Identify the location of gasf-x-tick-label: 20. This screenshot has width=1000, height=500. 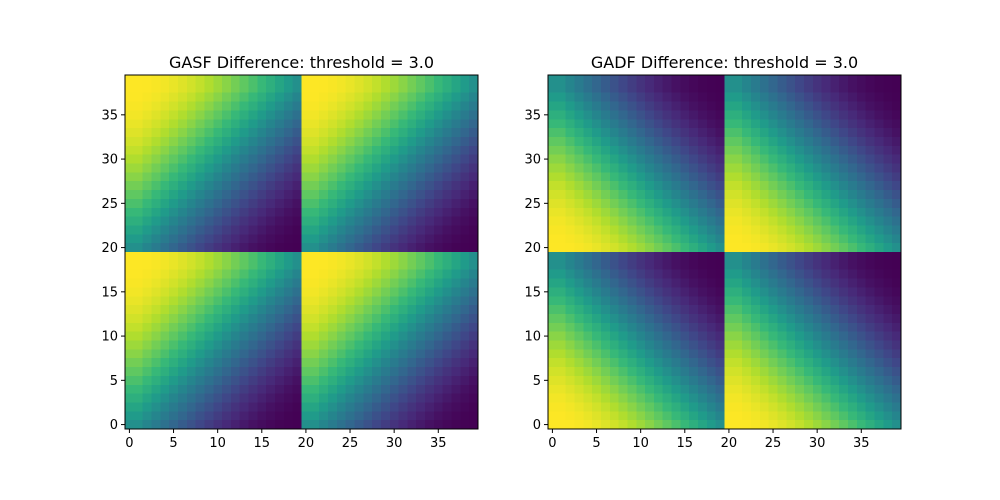
(306, 443).